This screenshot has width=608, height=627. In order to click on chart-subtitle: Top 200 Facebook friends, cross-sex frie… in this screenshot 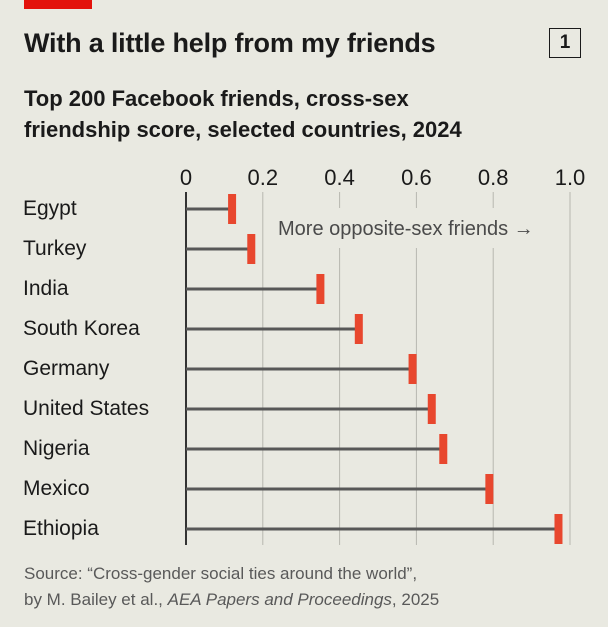, I will do `click(304, 114)`.